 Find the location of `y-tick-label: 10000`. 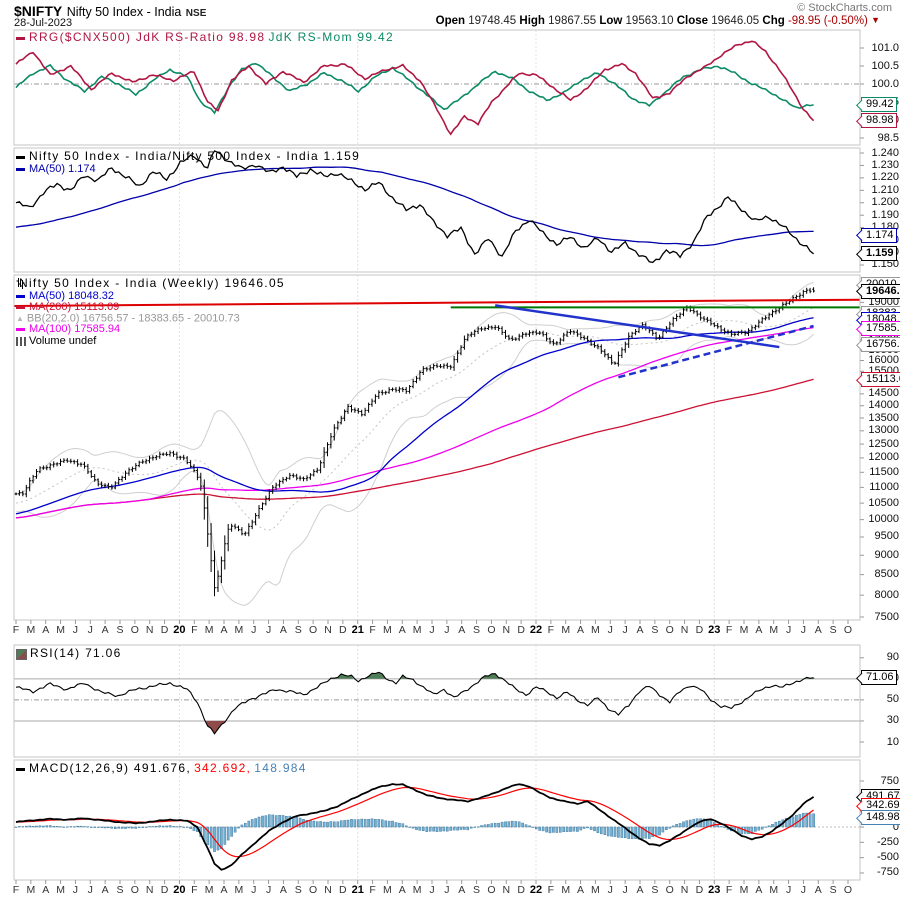

y-tick-label: 10000 is located at coordinates (883, 519).